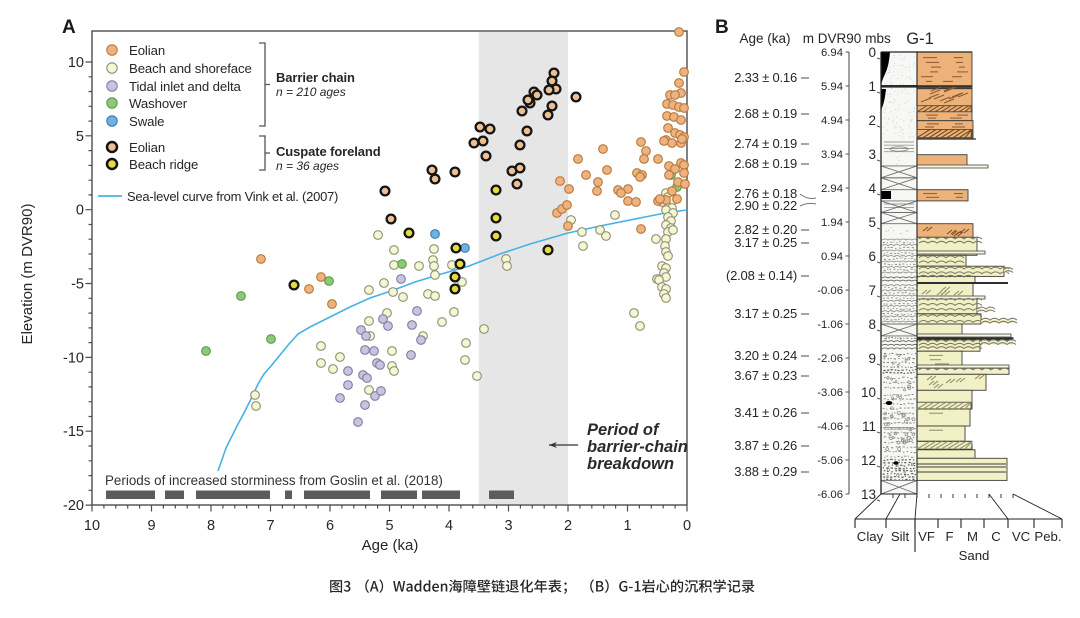 This screenshot has height=618, width=1080. What do you see at coordinates (761, 275) in the screenshot?
I see `svg-text: (2.08 ± 0.14)` at bounding box center [761, 275].